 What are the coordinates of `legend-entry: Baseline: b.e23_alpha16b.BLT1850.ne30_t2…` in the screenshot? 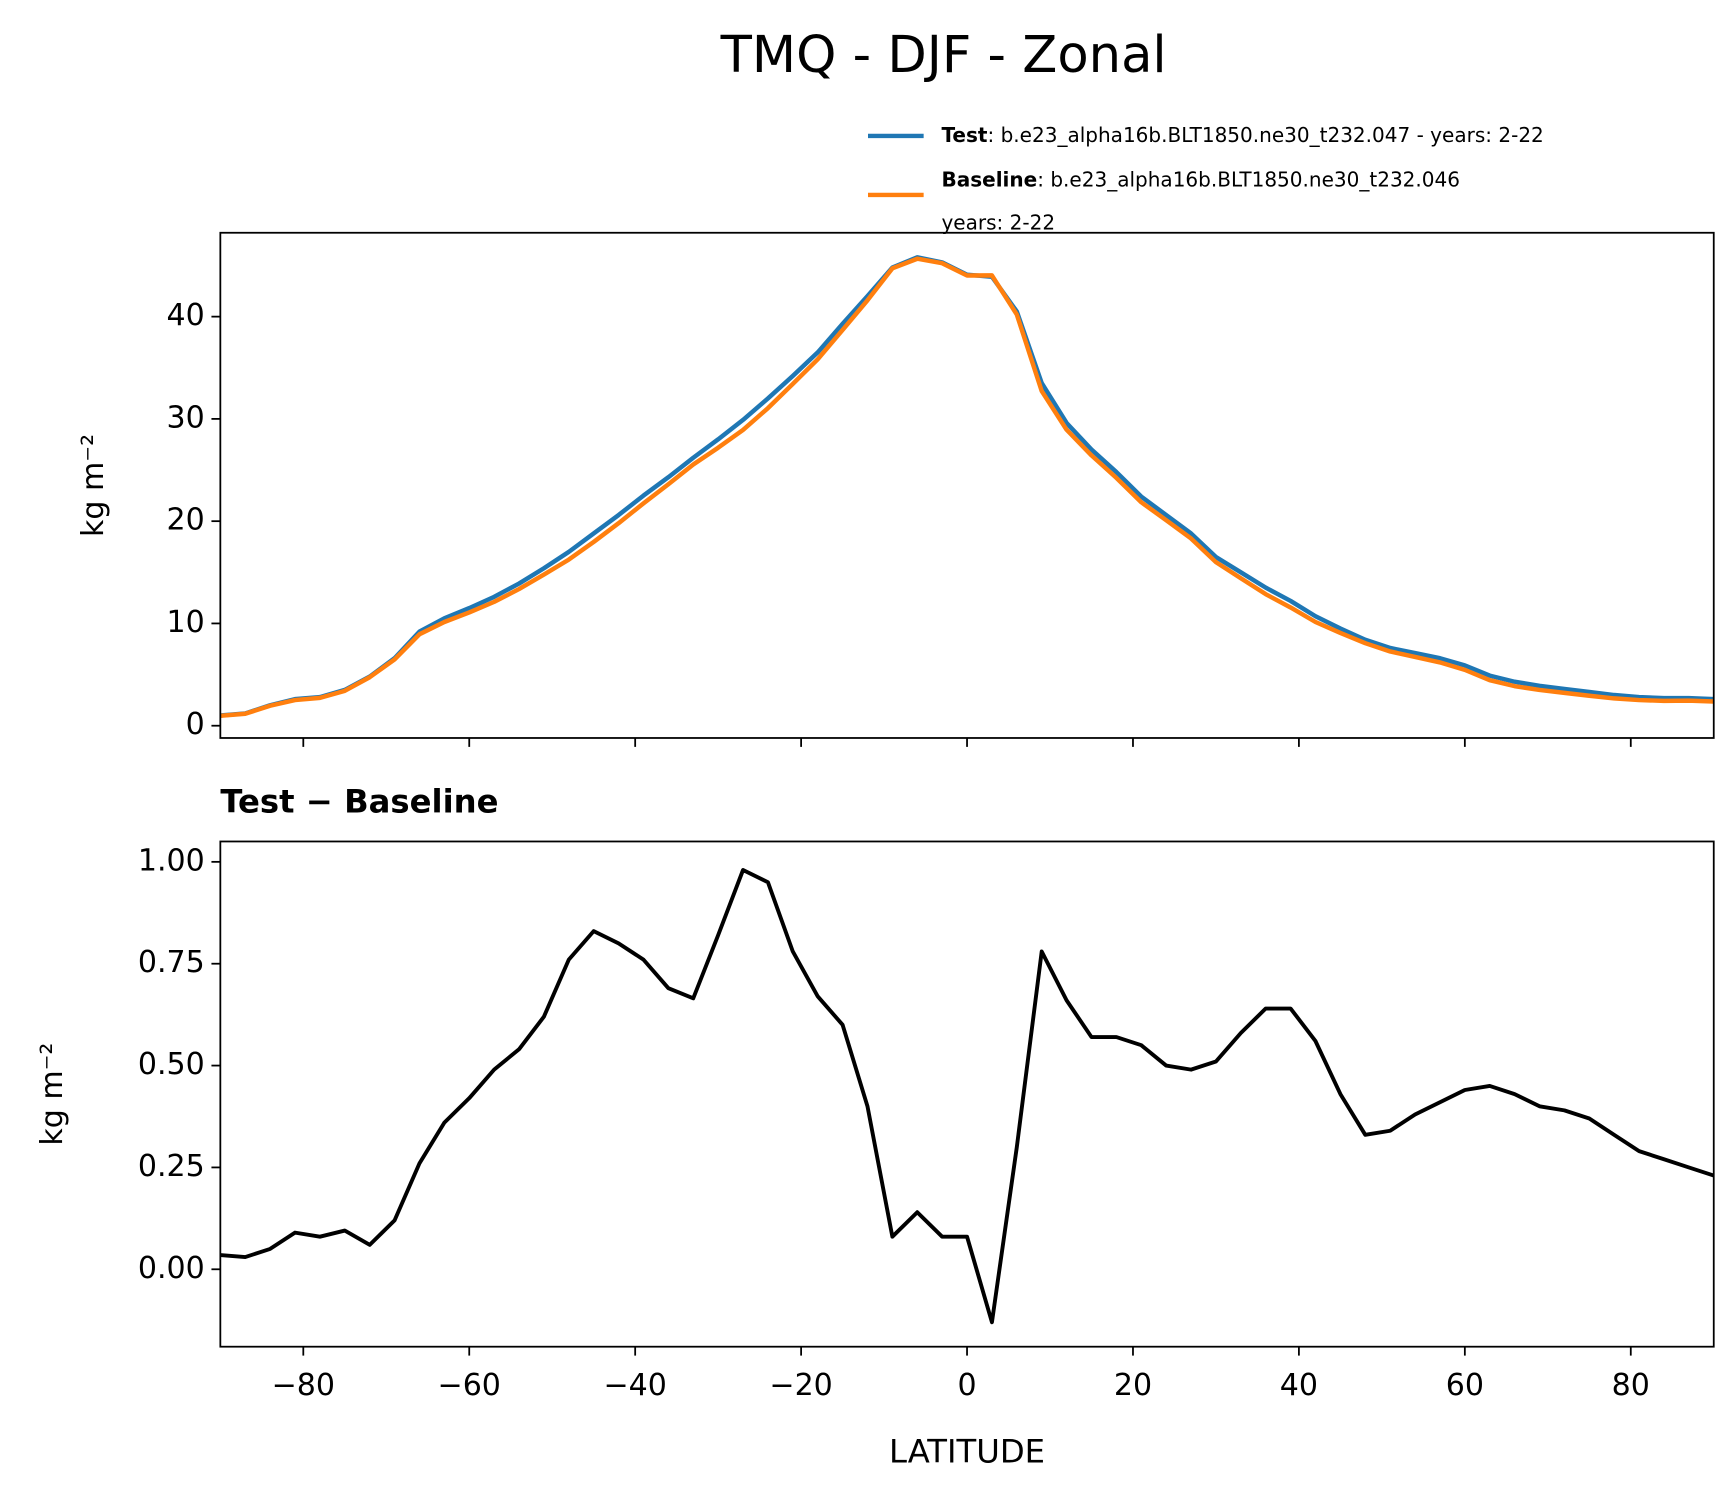 It's located at (1200, 179).